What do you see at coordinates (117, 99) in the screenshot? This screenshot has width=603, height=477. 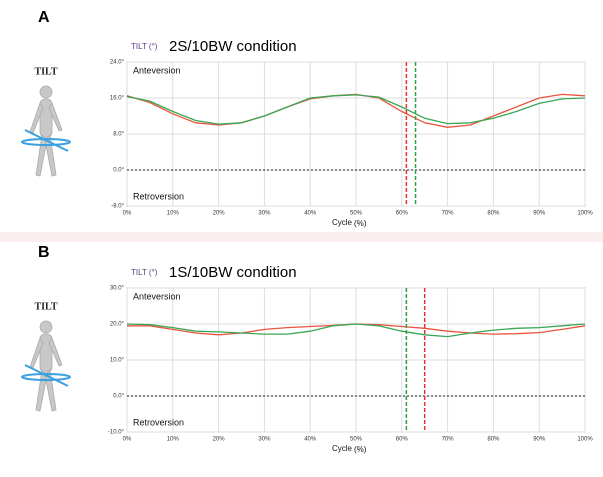 I see `y-tick-label: 16.0°` at bounding box center [117, 99].